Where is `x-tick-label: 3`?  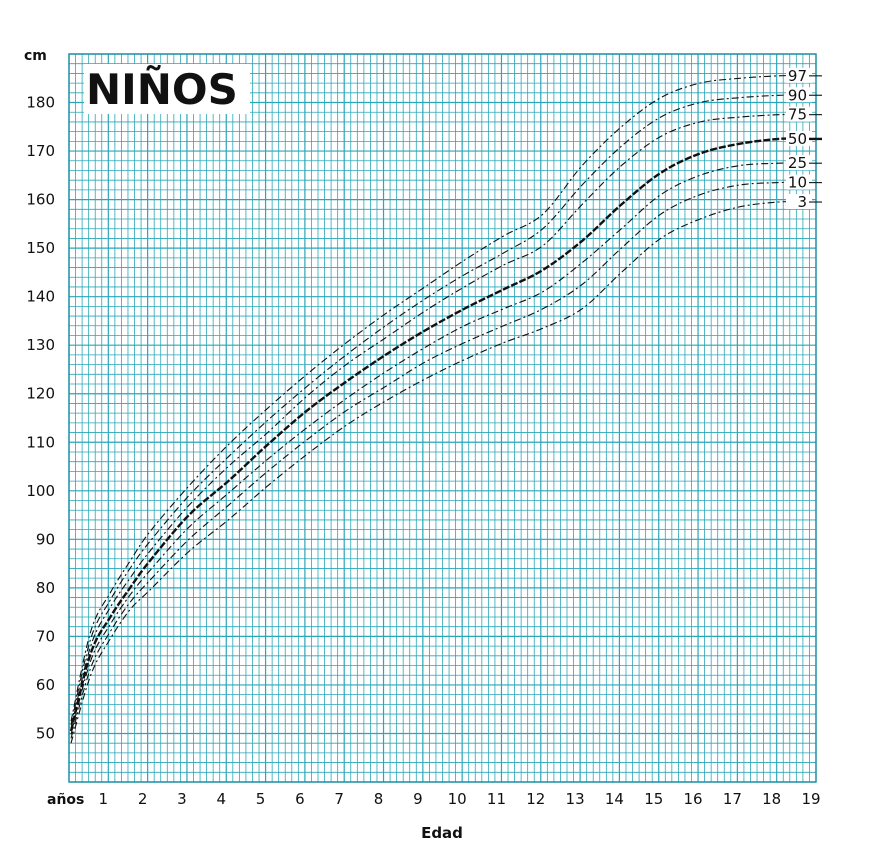
x-tick-label: 3 is located at coordinates (182, 799).